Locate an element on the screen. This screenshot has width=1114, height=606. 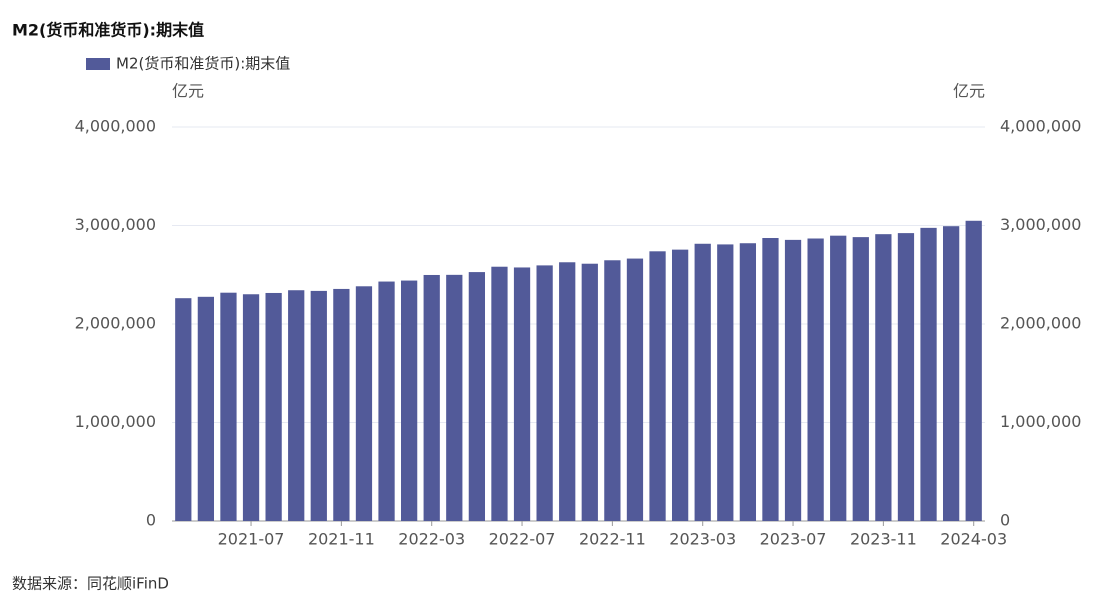
y2-tick-label: 4,000,000 is located at coordinates (1040, 126).